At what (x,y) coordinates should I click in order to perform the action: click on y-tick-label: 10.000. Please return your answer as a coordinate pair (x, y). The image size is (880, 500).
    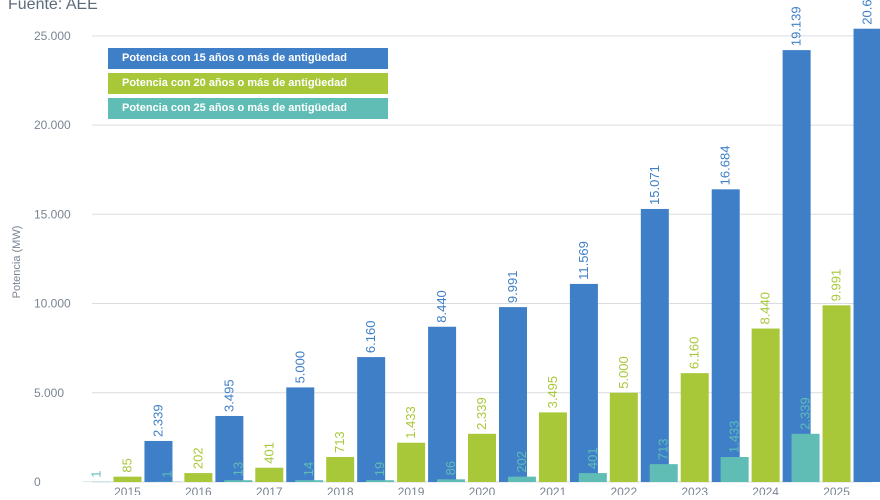
    Looking at the image, I should click on (52, 304).